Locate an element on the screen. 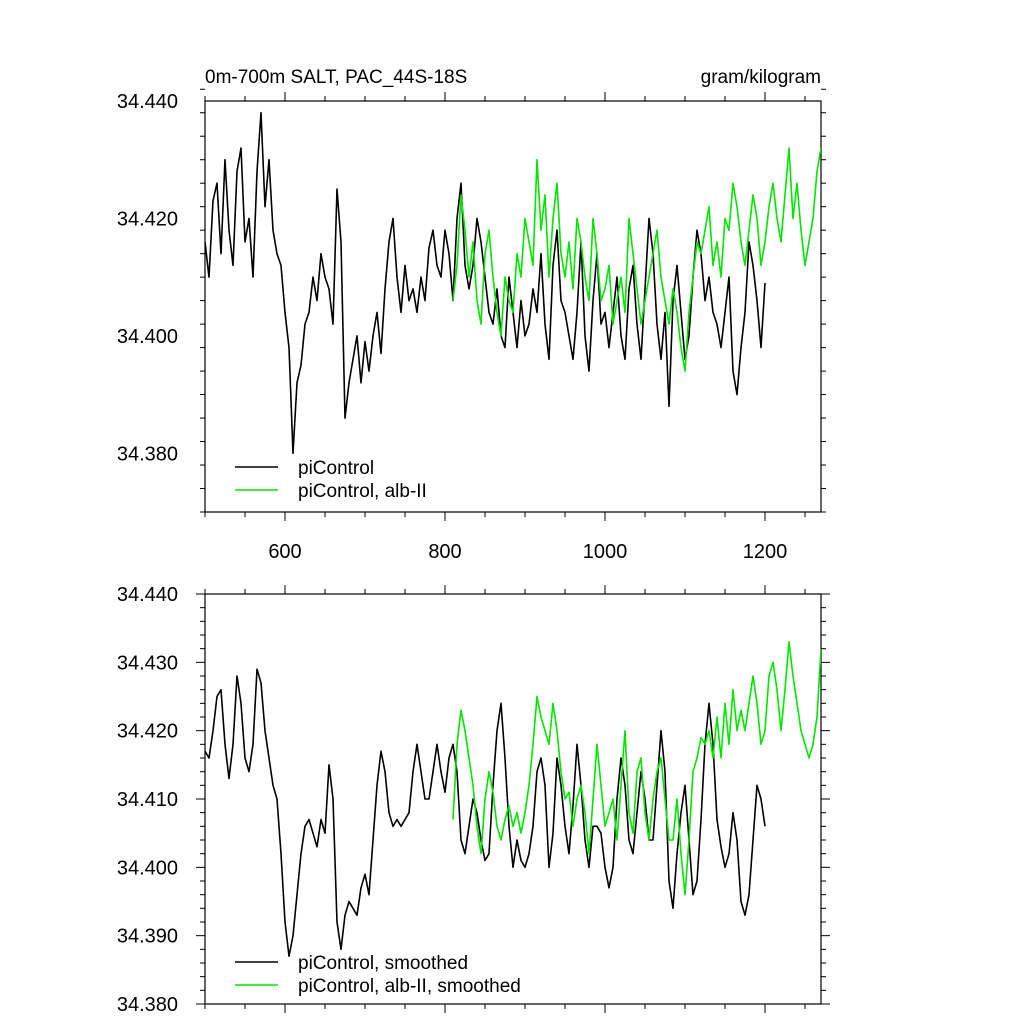  legend-label: piControl is located at coordinates (336, 468).